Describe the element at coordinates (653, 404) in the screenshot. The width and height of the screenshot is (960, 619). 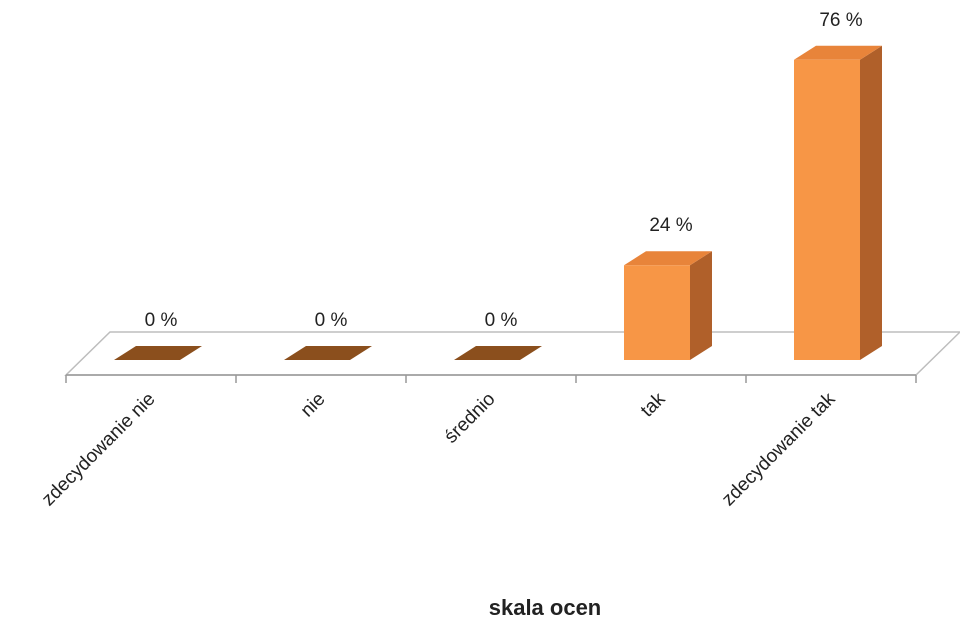
I see `x-tick-label: tak` at that location.